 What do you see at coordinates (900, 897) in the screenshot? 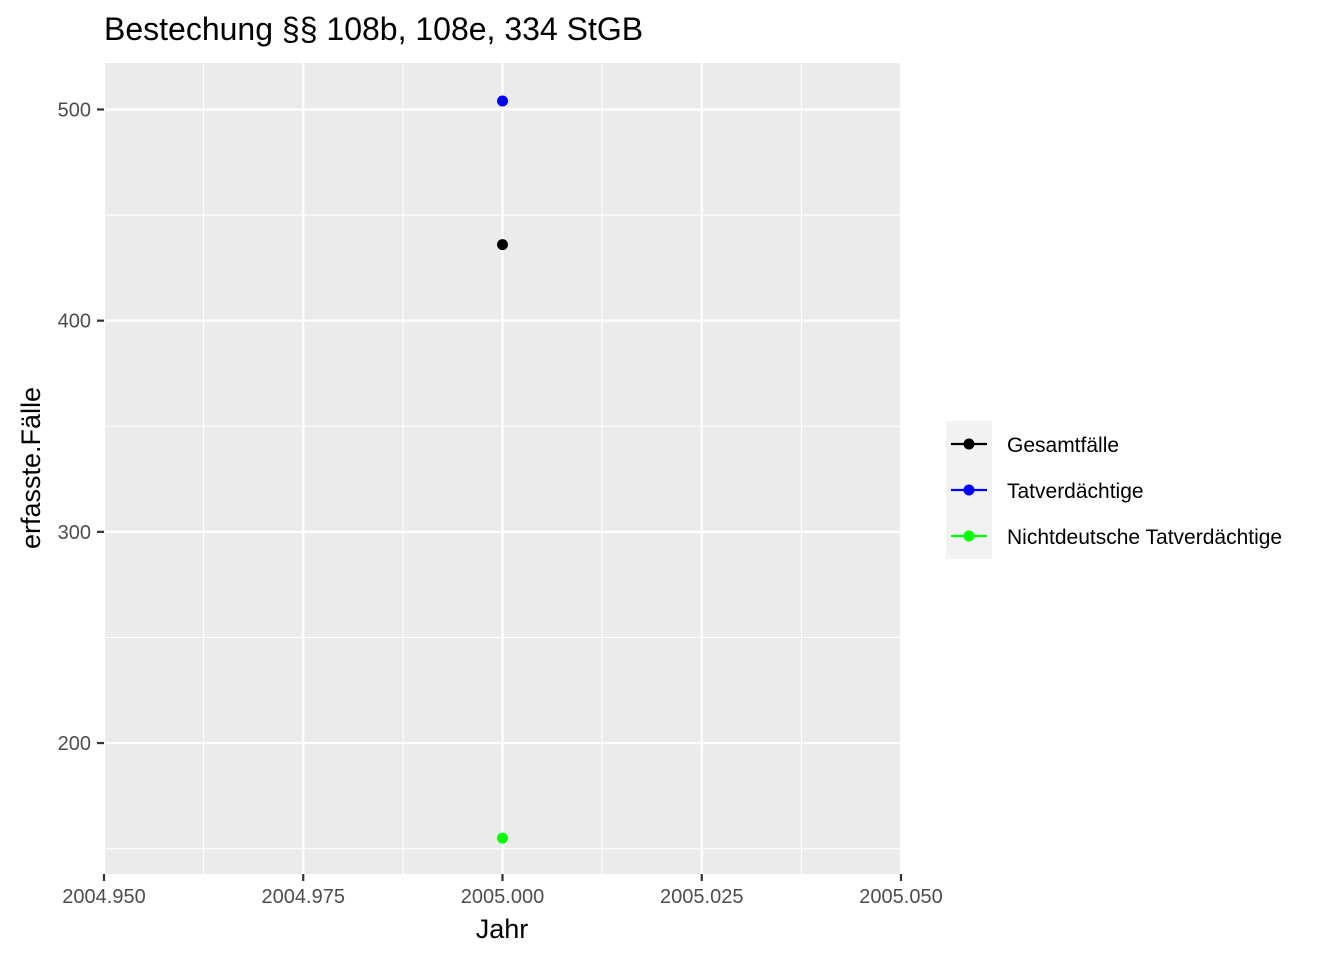
I see `x-tick-label: 2005.050` at bounding box center [900, 897].